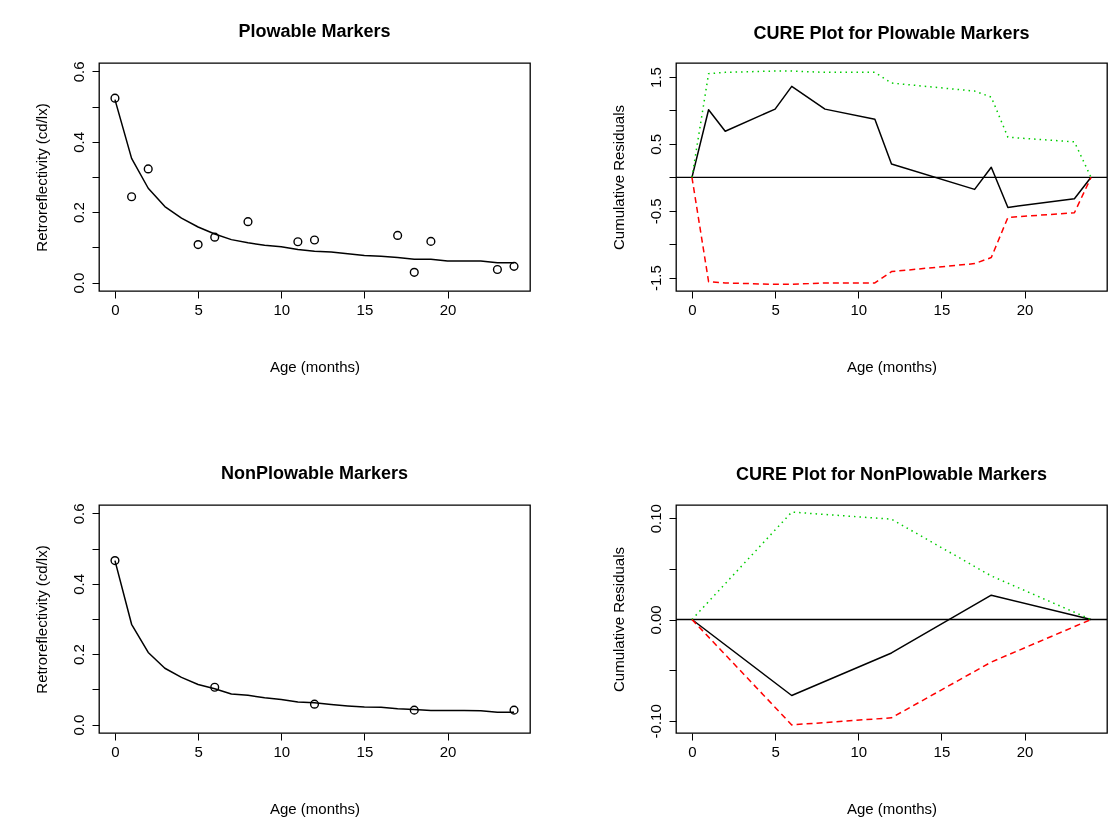  I want to click on y-tick-label: 0.5, so click(655, 144).